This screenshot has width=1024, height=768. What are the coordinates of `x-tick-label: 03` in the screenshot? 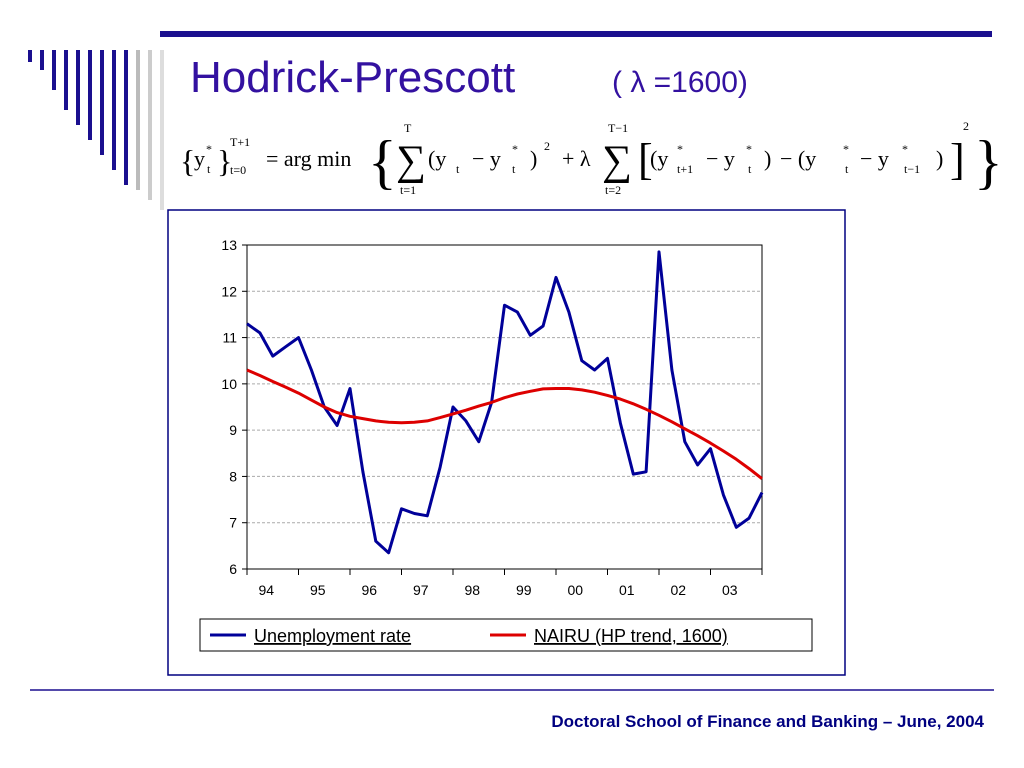 It's located at (730, 590).